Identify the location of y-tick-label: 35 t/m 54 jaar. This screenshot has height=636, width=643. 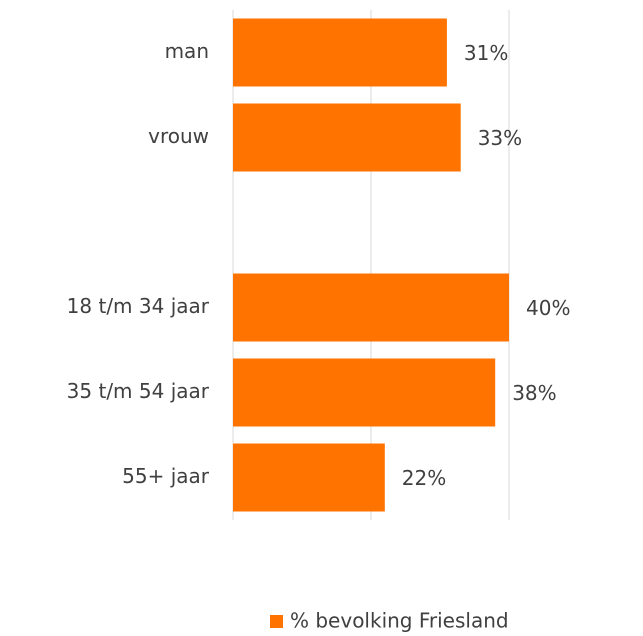
(138, 391).